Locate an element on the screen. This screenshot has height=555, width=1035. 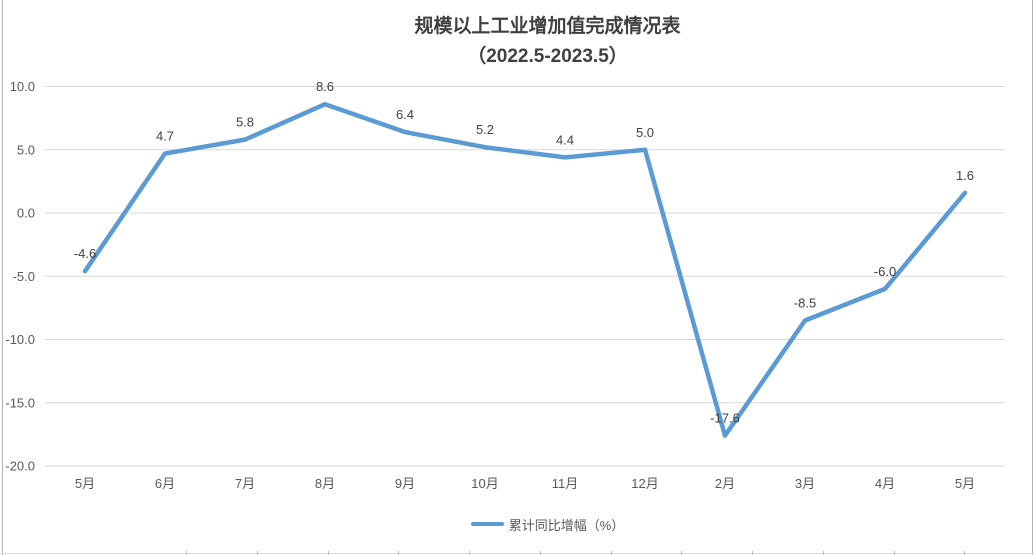
data-point-label: -17.6 is located at coordinates (725, 418).